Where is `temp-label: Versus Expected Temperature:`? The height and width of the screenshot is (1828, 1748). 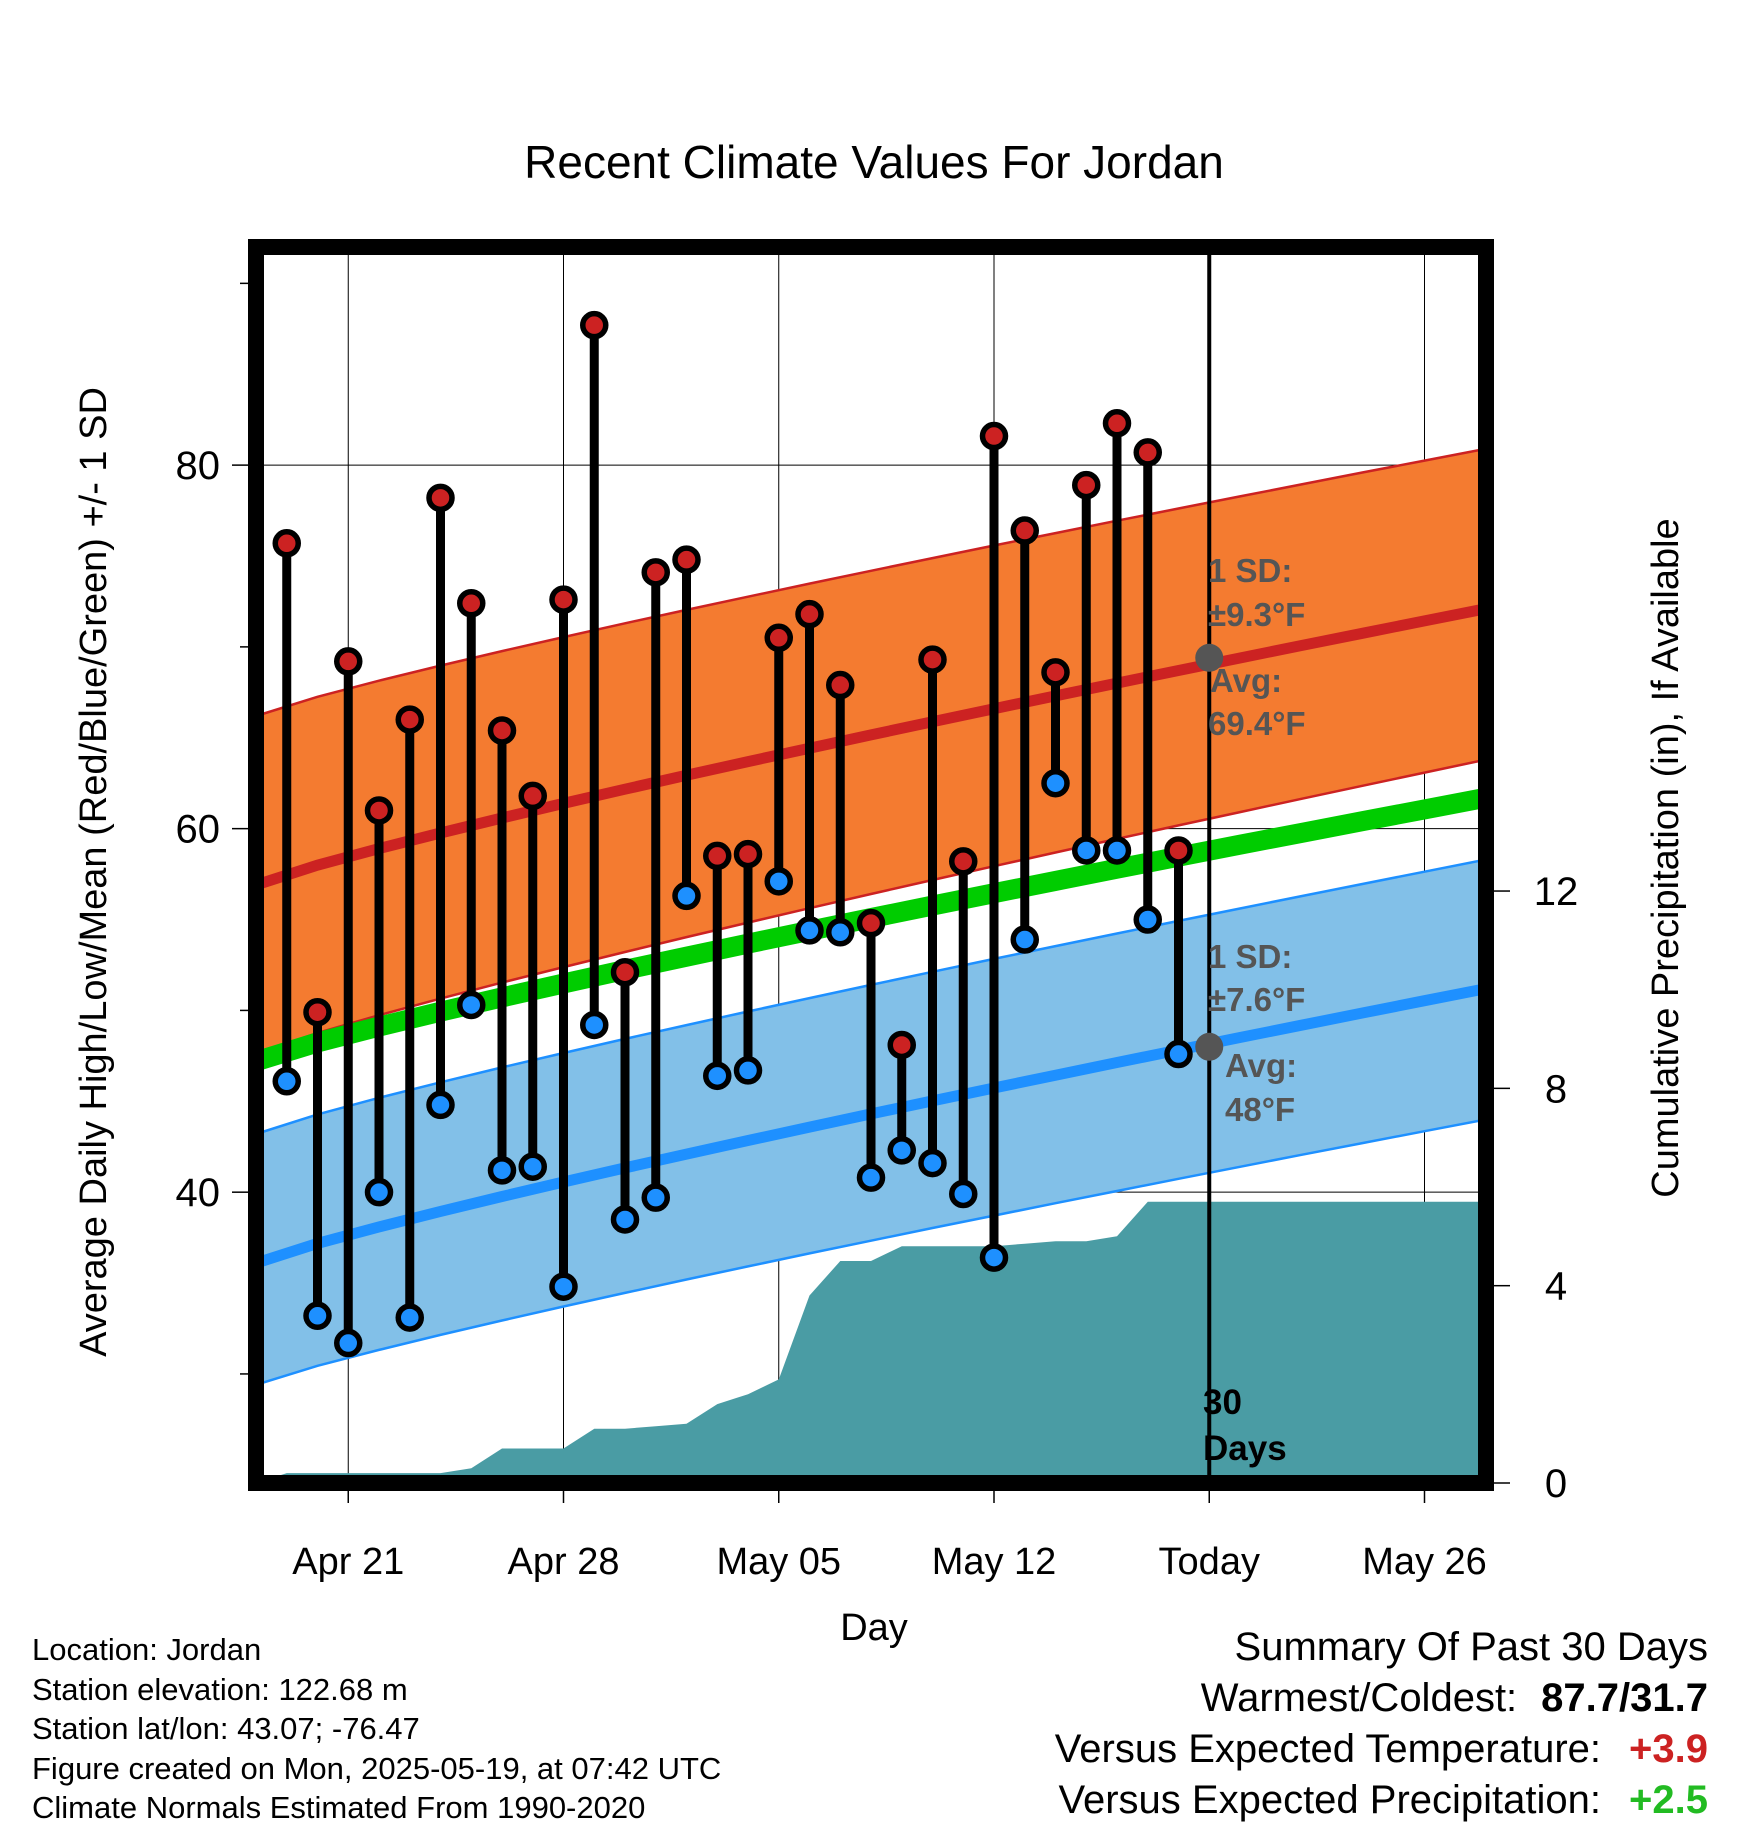
temp-label: Versus Expected Temperature: is located at coordinates (1328, 1749).